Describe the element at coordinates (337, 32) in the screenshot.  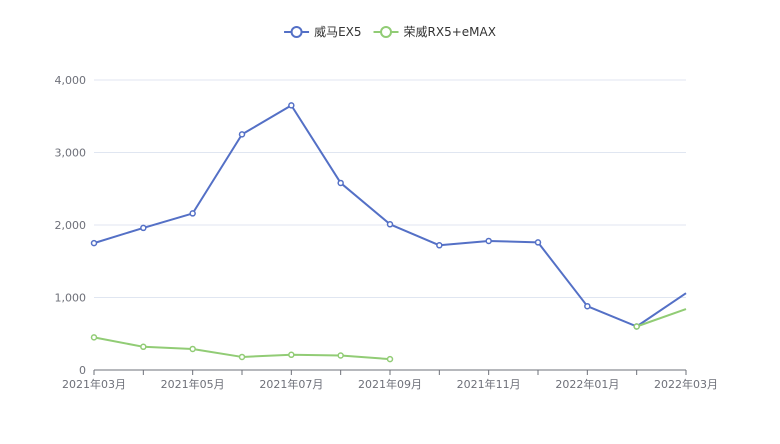
I see `legend-label: 威马EX5` at that location.